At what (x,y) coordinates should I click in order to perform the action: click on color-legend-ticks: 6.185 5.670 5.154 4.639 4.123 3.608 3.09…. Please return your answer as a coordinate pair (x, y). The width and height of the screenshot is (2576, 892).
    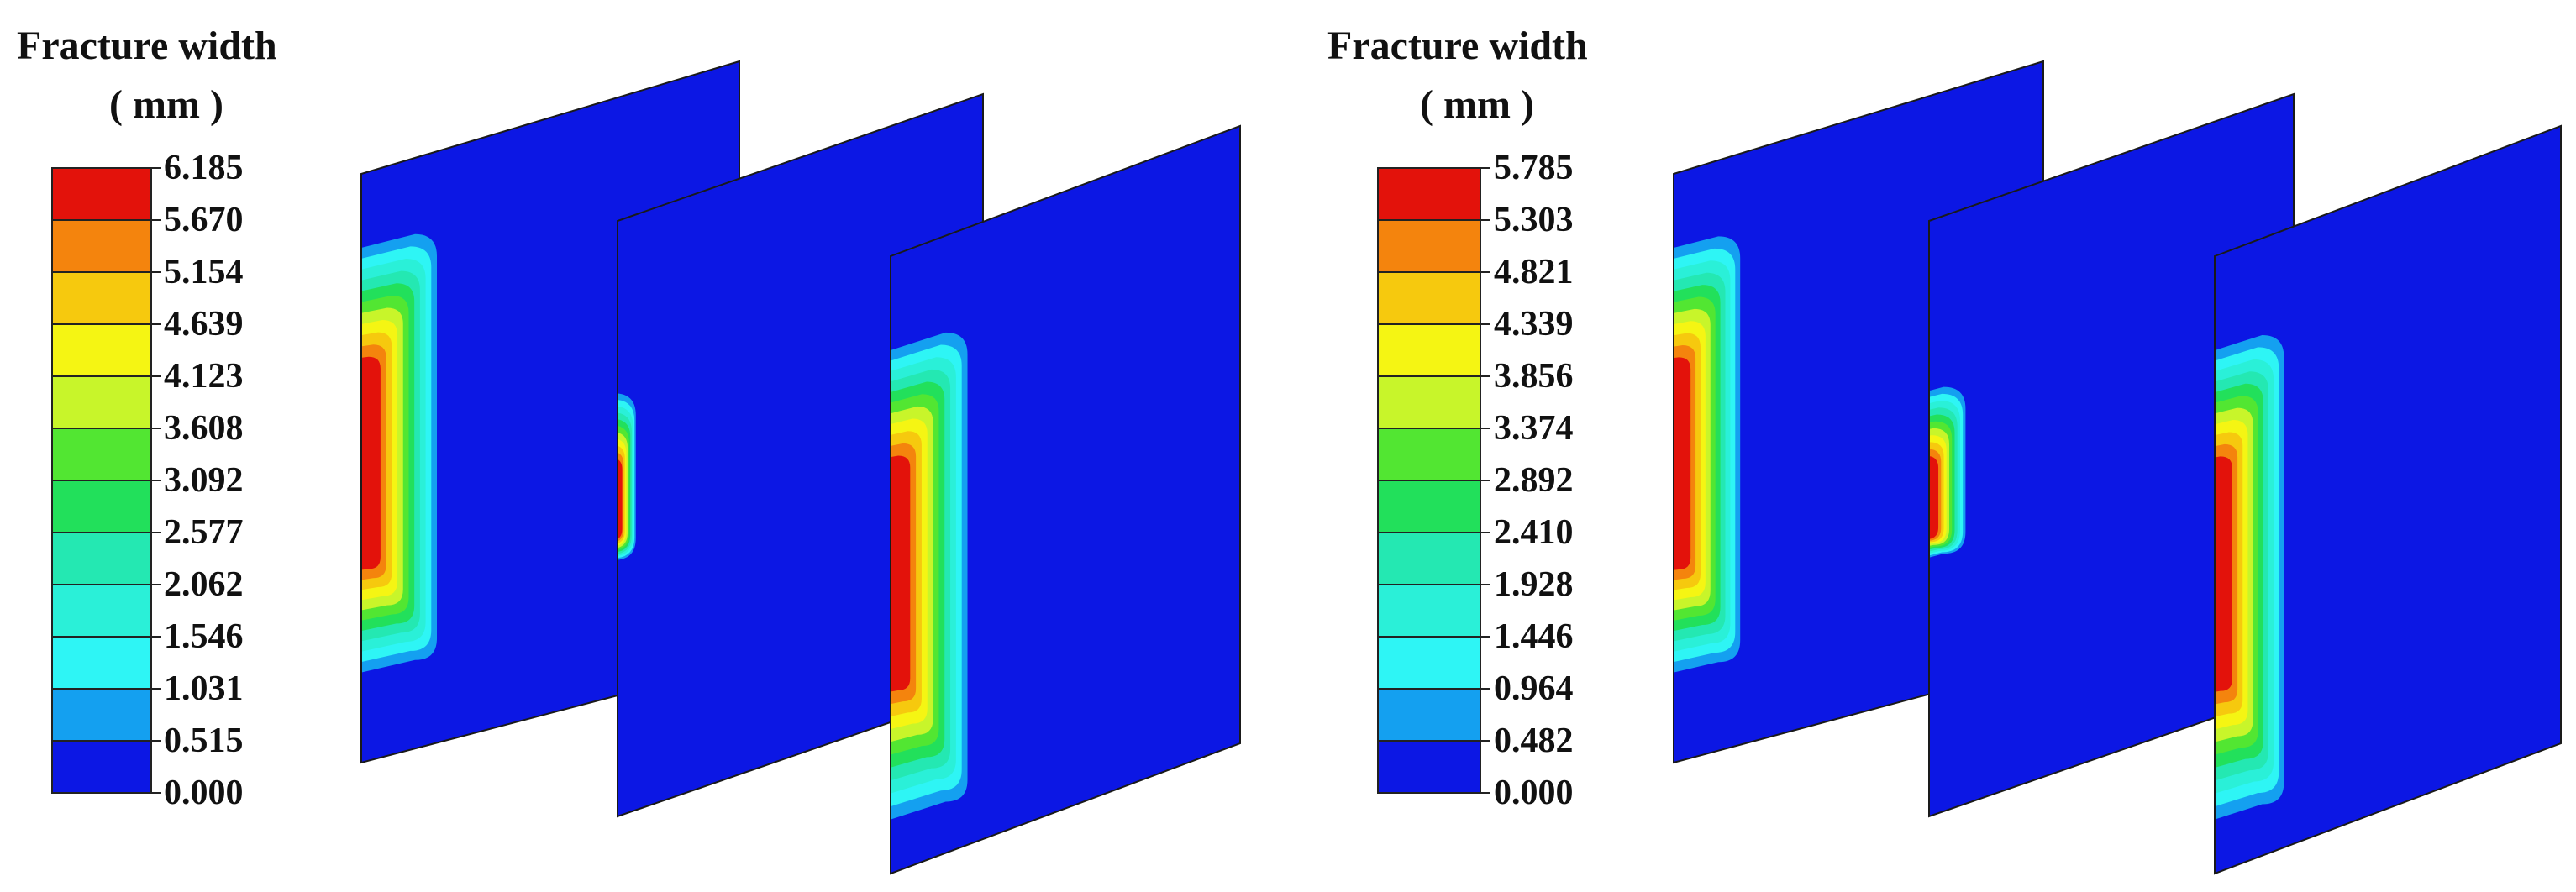
    Looking at the image, I should click on (204, 480).